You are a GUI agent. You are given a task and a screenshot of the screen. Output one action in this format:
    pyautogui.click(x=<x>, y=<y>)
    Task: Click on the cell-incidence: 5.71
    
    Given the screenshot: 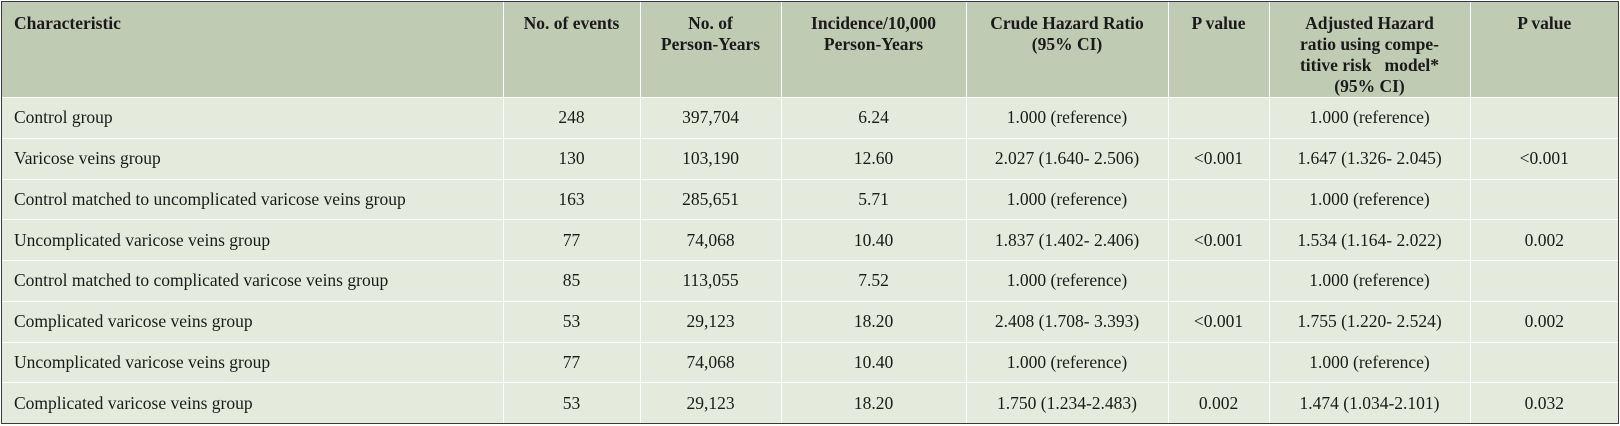 What is the action you would take?
    pyautogui.click(x=874, y=200)
    